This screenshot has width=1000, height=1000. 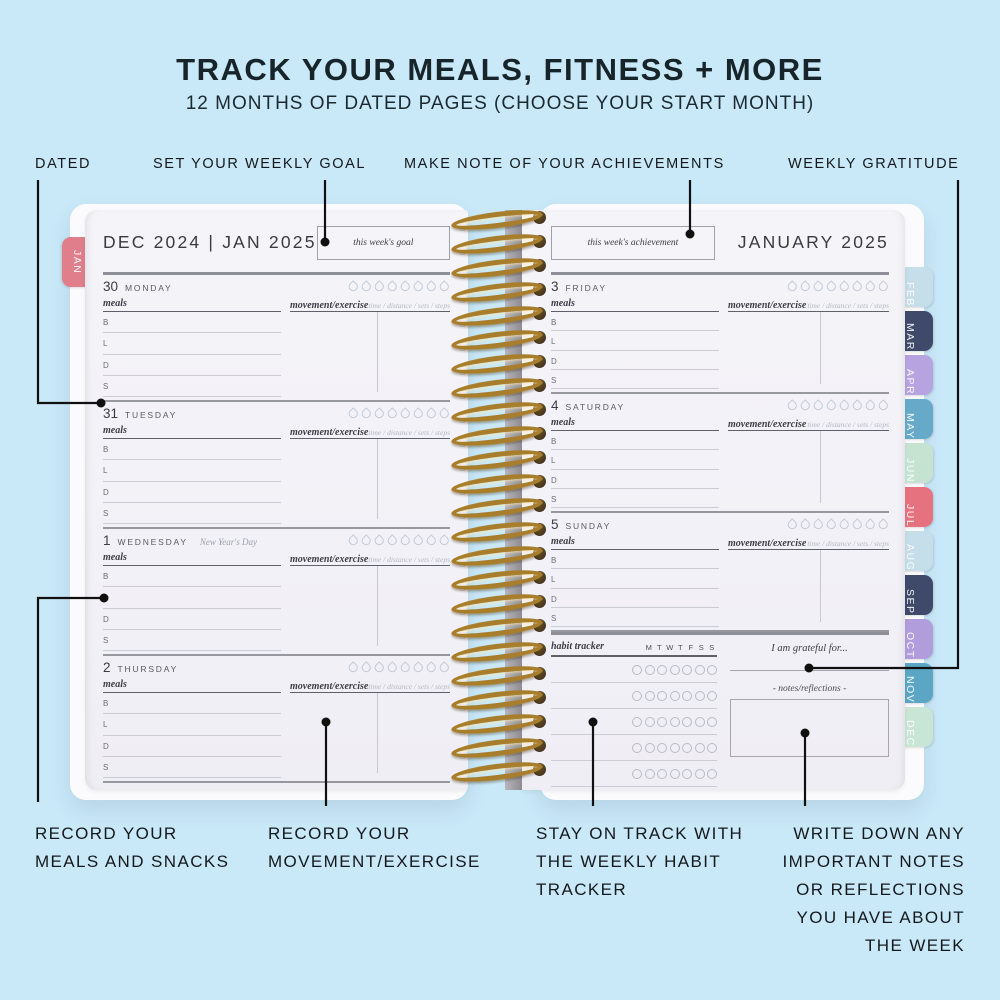 What do you see at coordinates (228, 541) in the screenshot?
I see `holiday-note: New Year's Day` at bounding box center [228, 541].